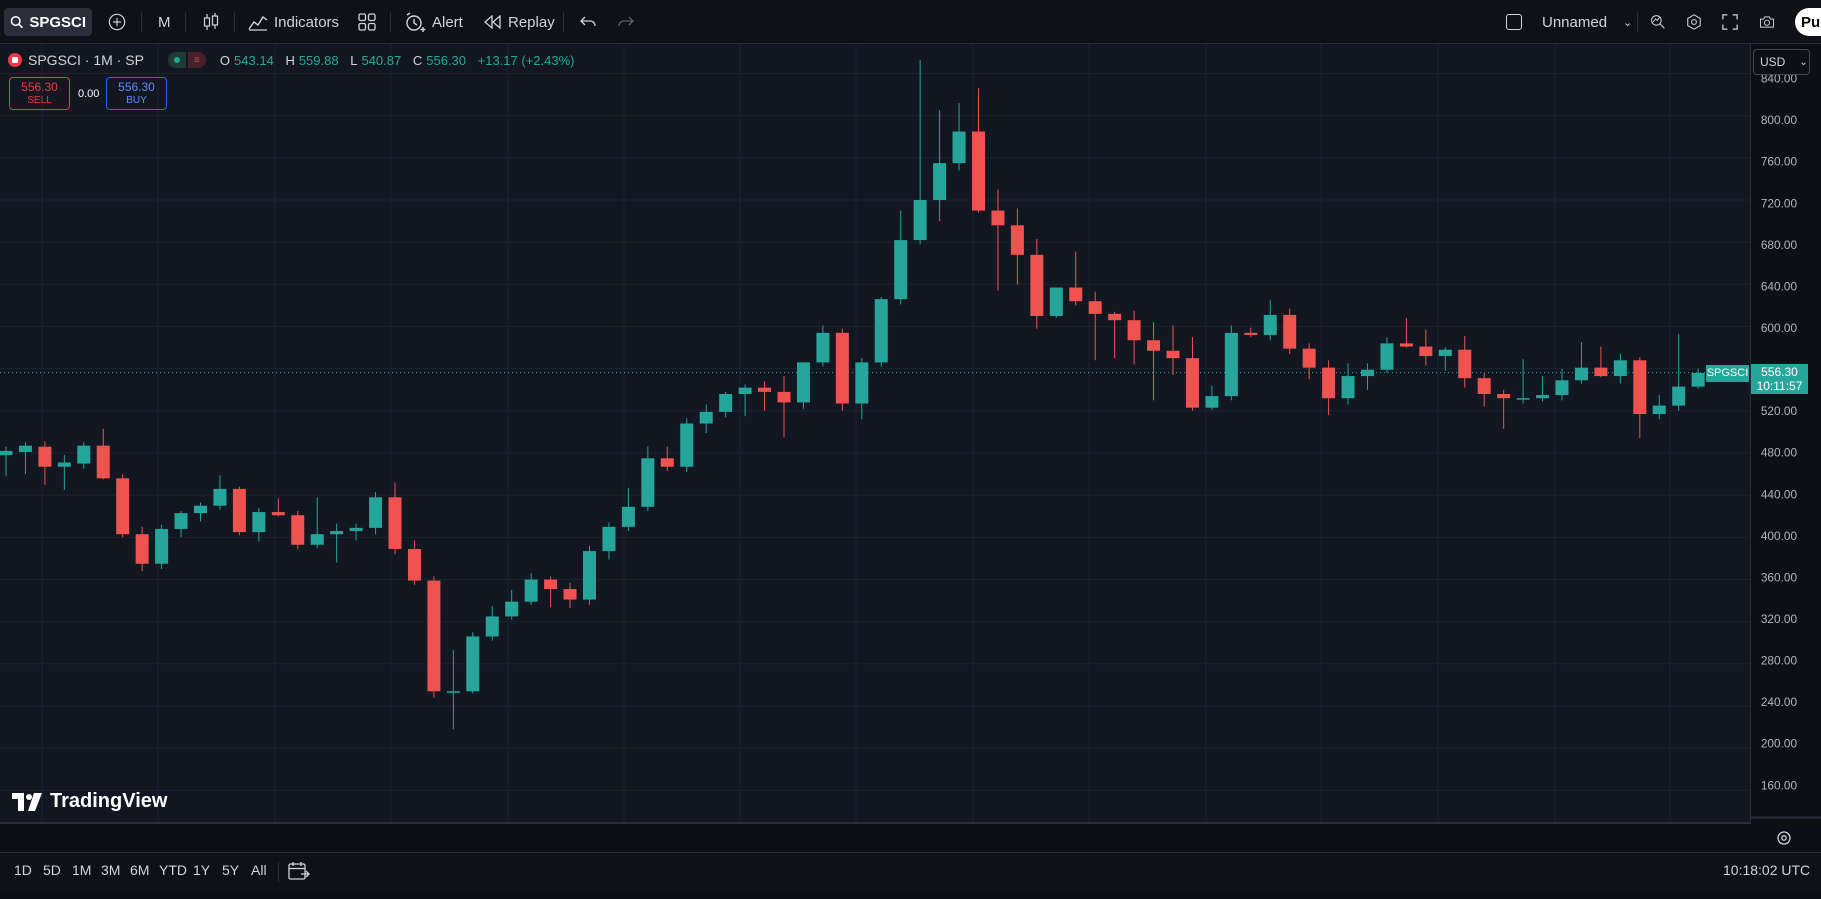  Describe the element at coordinates (89, 94) in the screenshot. I see `spread-value: 0.00` at that location.